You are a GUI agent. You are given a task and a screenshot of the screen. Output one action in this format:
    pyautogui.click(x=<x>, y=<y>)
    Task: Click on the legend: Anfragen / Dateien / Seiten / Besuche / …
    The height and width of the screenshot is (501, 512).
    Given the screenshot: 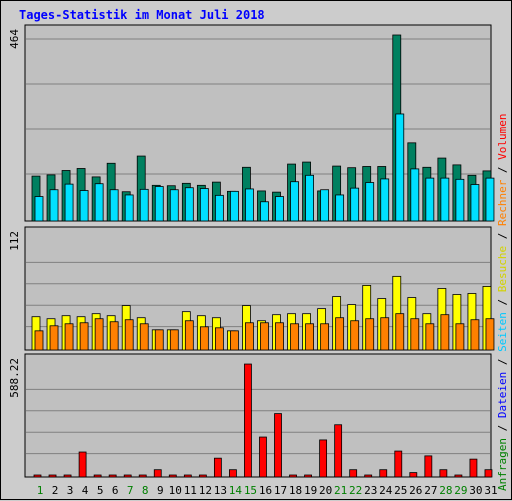 What is the action you would take?
    pyautogui.click(x=502, y=302)
    